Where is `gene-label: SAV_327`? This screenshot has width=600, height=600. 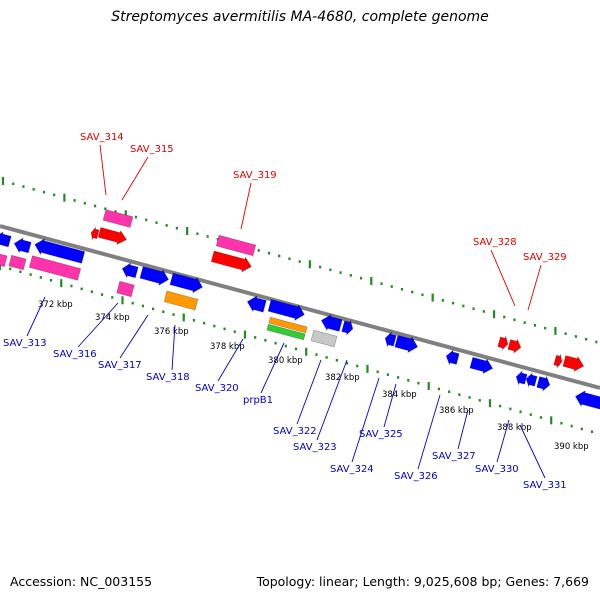
gene-label: SAV_327 is located at coordinates (454, 456).